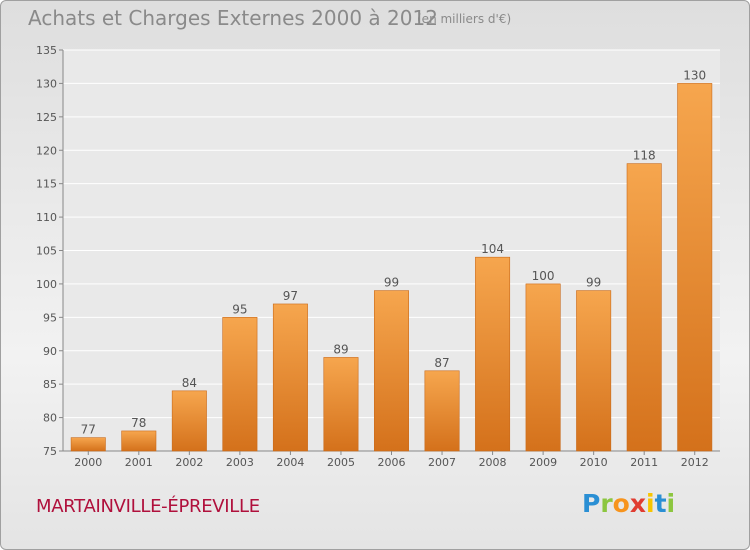 This screenshot has height=550, width=750. I want to click on y-tick-label: 125, so click(46, 117).